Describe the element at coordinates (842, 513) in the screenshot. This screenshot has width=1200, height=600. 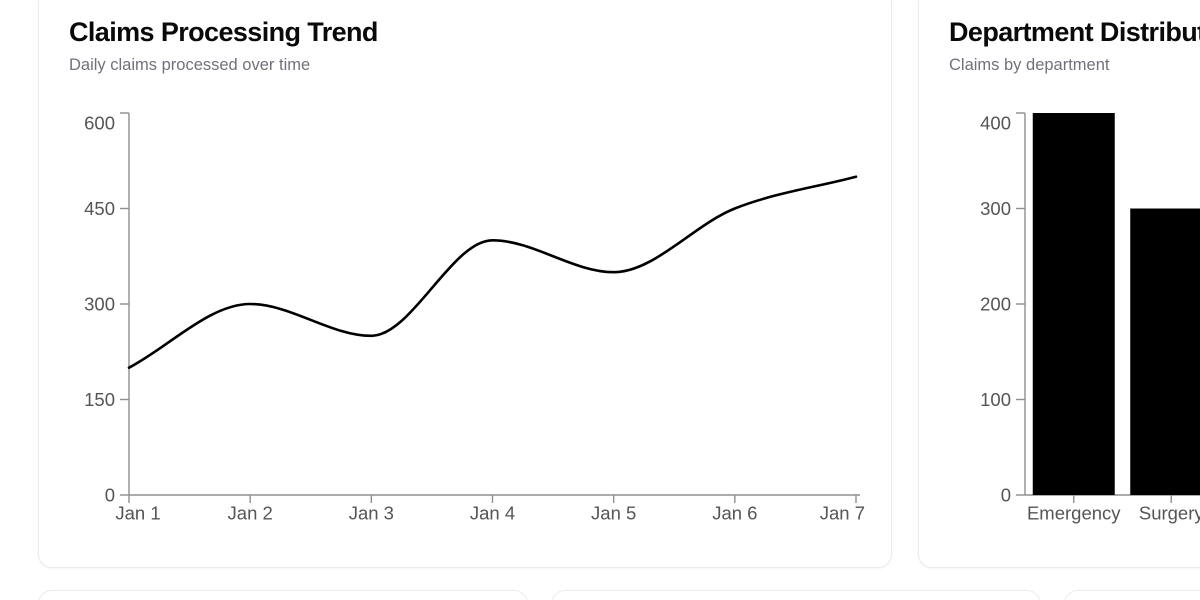
I see `x-tick-label: Jan 7` at that location.